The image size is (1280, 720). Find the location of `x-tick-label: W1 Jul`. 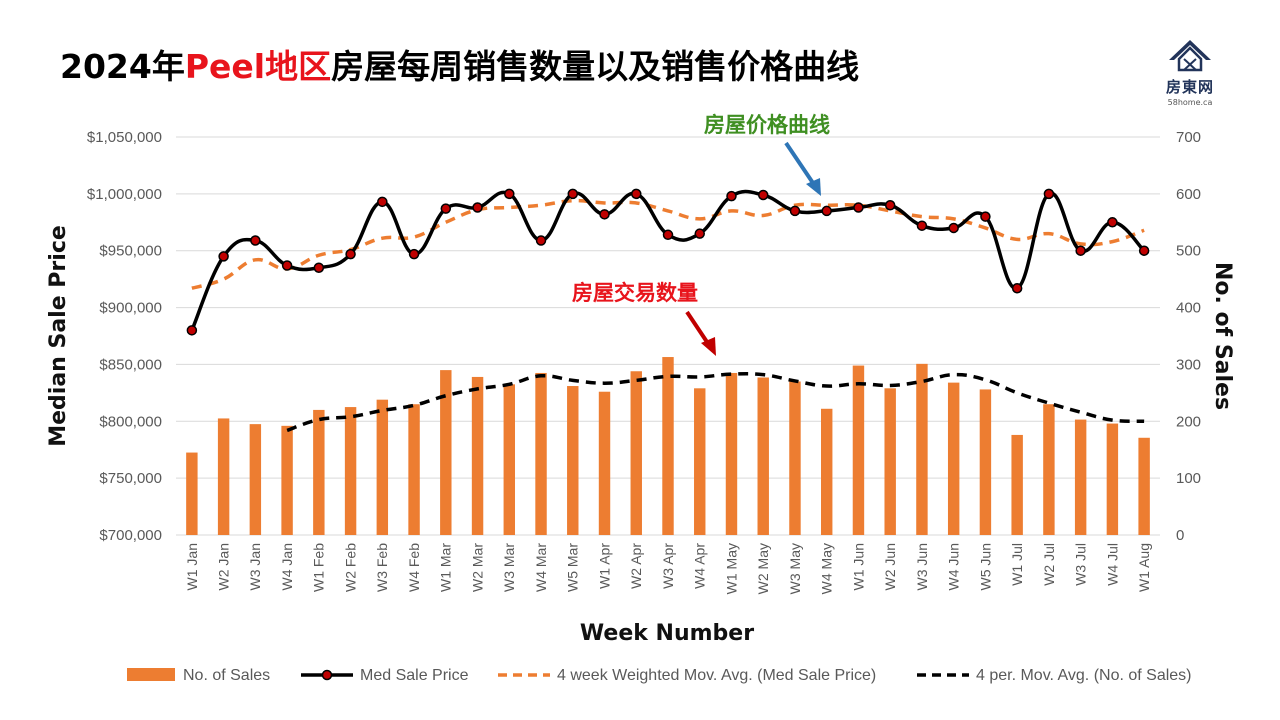

x-tick-label: W1 Jul is located at coordinates (1017, 564).